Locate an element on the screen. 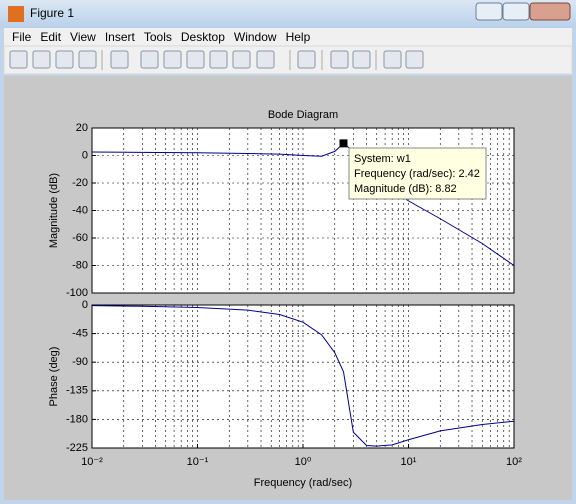 The image size is (576, 504). x-tick-label: 10⁻¹ is located at coordinates (198, 462).